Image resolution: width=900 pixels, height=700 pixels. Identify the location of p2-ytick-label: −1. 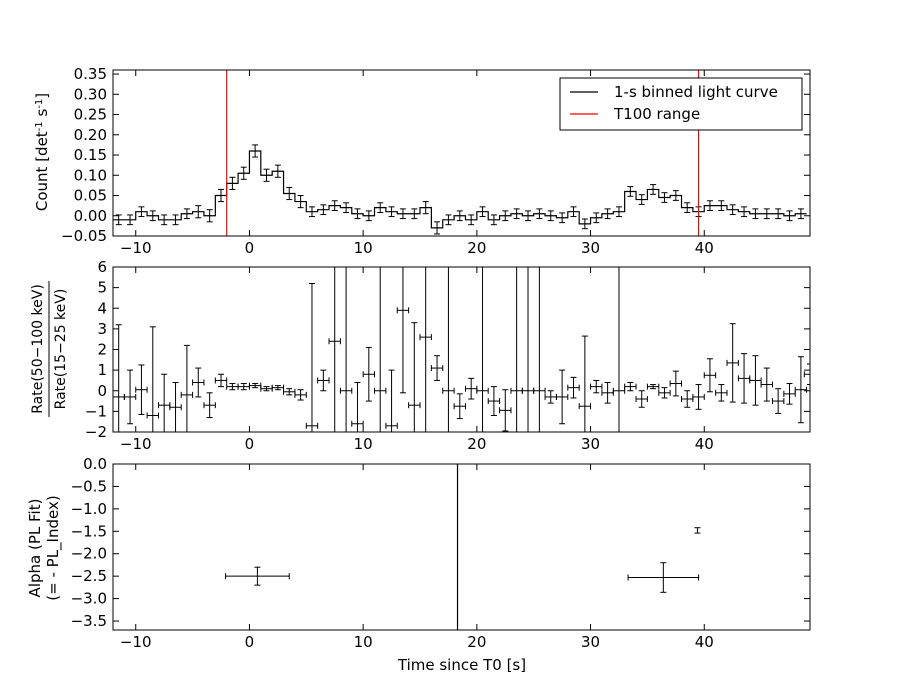
(96, 411).